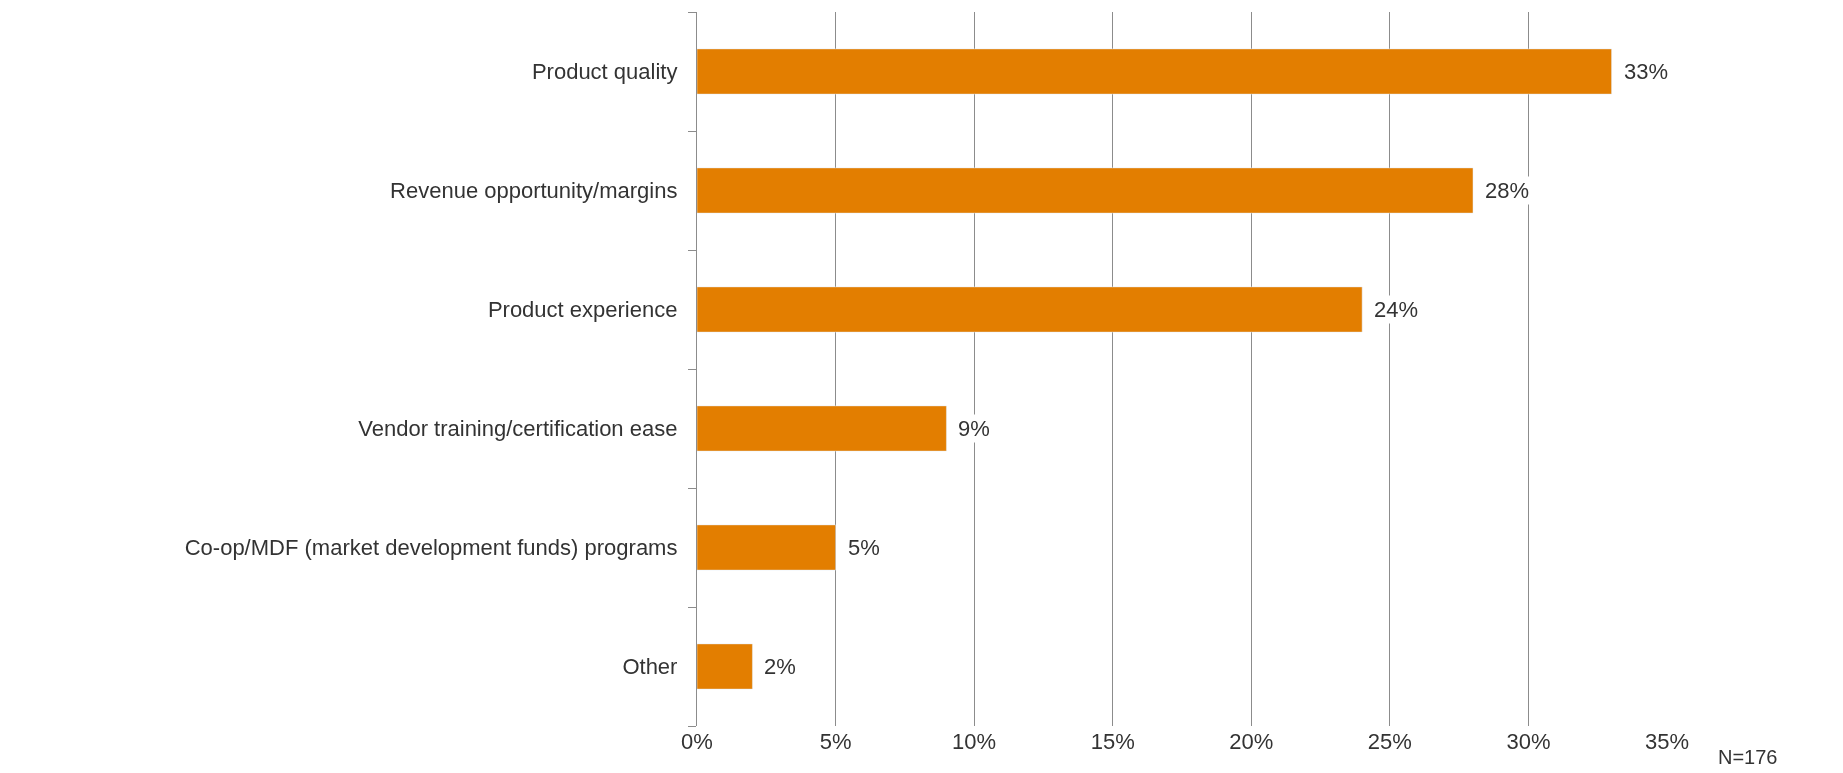  Describe the element at coordinates (431, 548) in the screenshot. I see `y-tick-label: Co-op/MDF (market development funds) programs` at that location.